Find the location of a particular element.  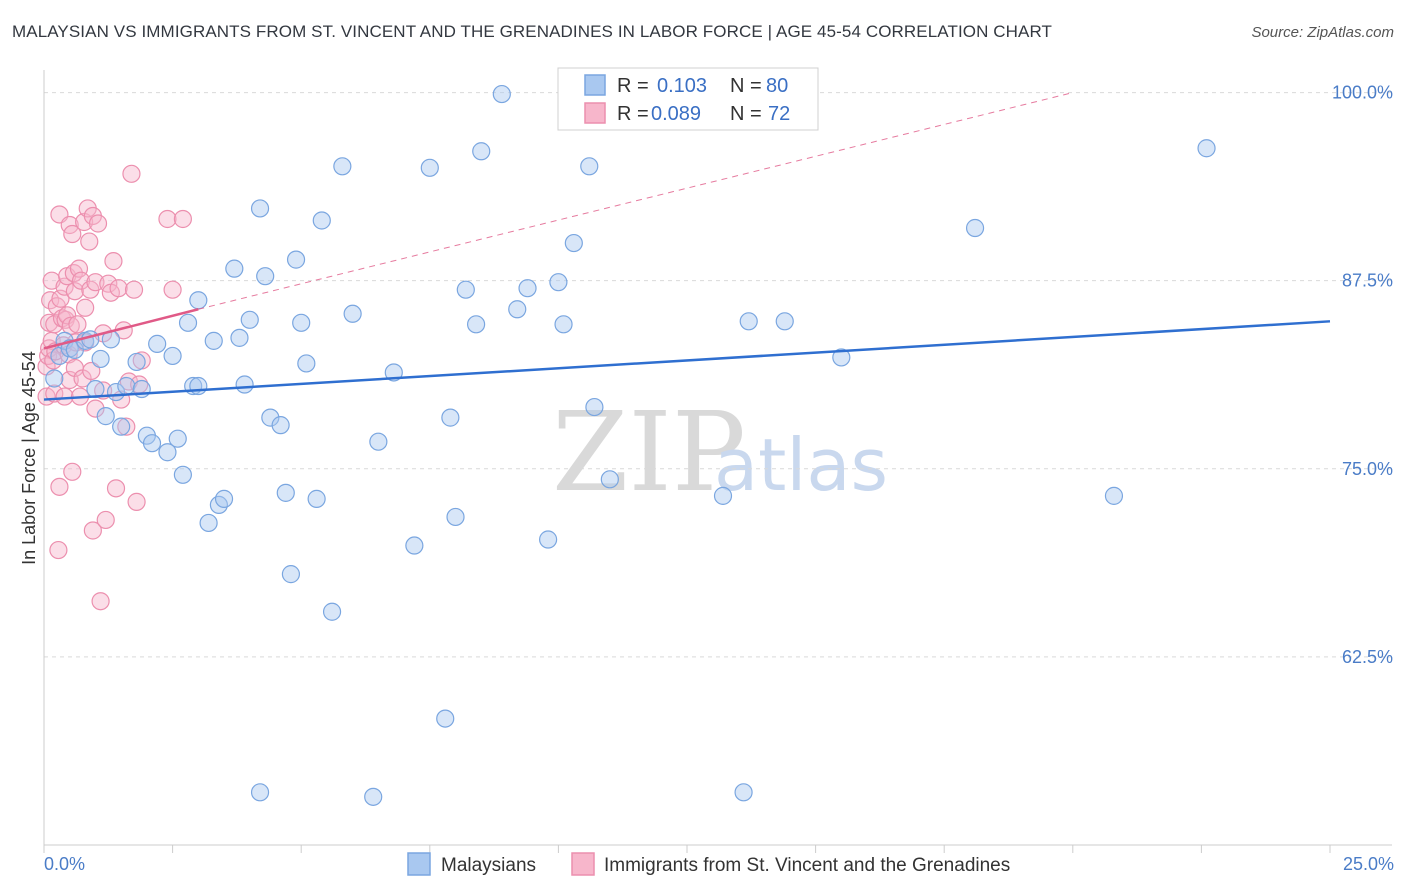

legend-swatch-malaysians is located at coordinates (595, 85).